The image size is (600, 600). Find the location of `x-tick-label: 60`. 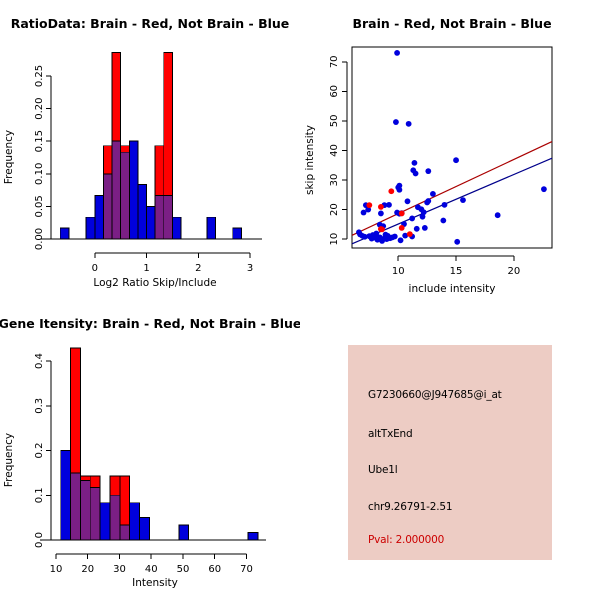

x-tick-label: 60 is located at coordinates (214, 569).